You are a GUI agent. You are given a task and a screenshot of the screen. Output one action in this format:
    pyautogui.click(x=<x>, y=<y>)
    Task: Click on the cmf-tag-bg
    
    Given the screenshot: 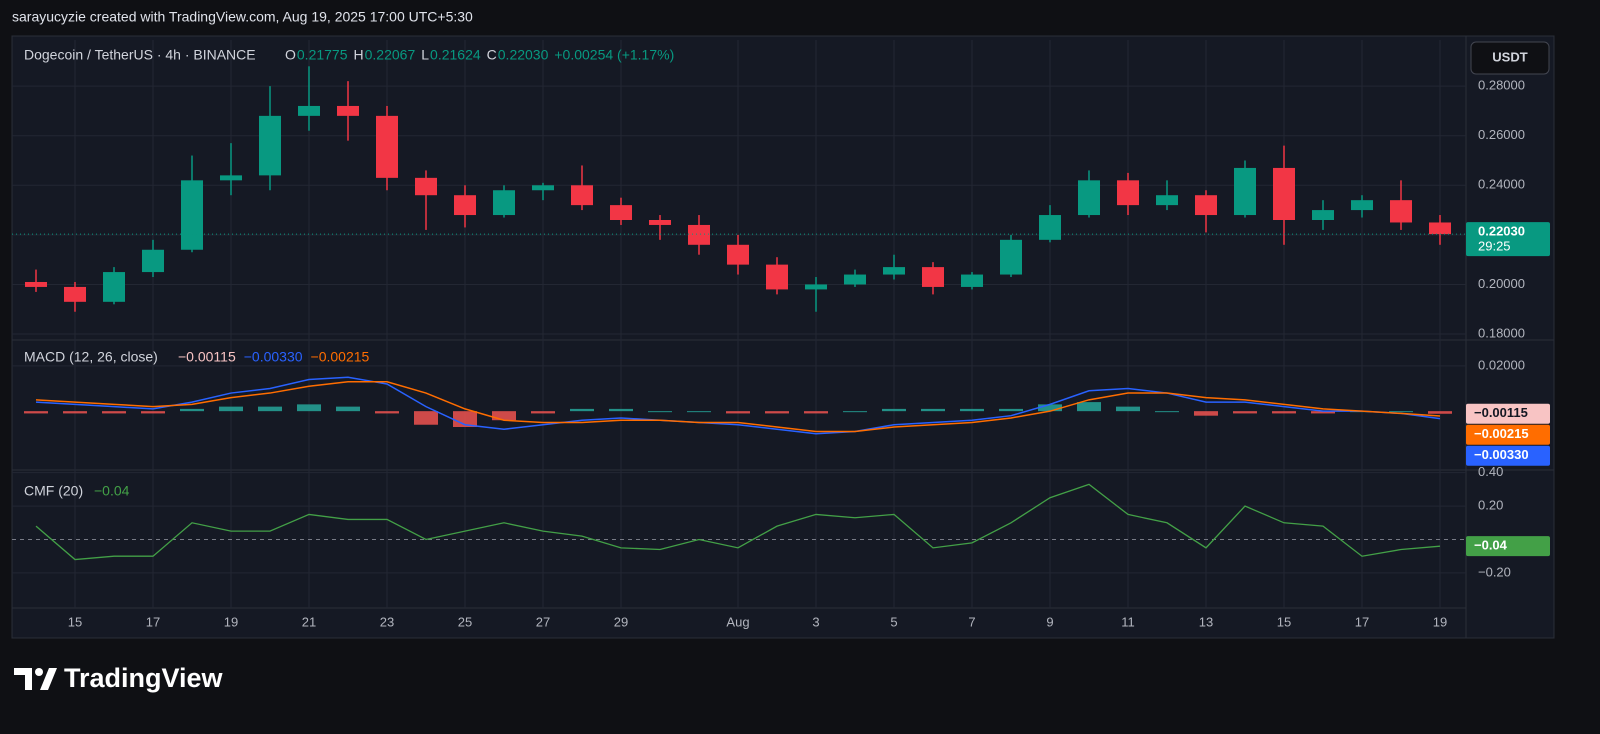 What is the action you would take?
    pyautogui.click(x=1508, y=546)
    